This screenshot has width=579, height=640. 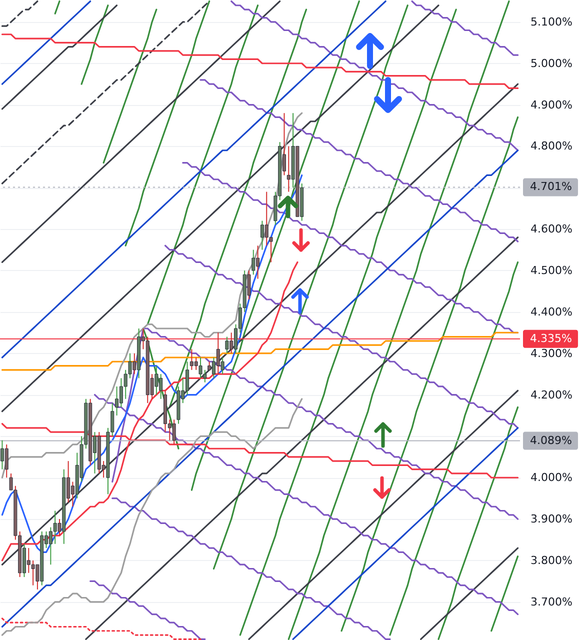 I want to click on y-tick-label: 3.800%, so click(x=551, y=560).